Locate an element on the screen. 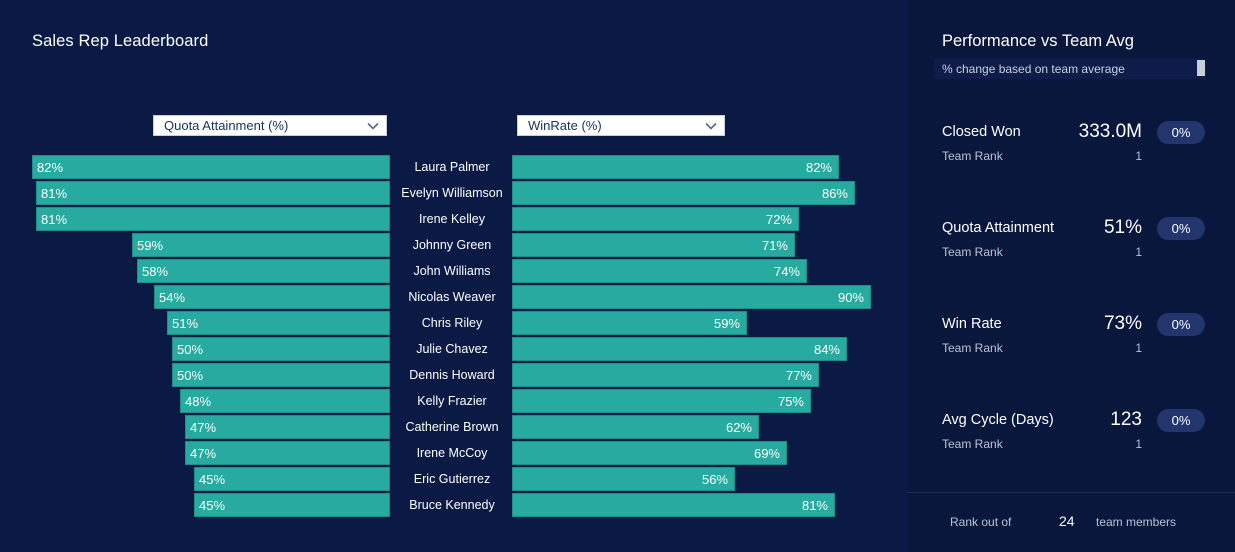 This screenshot has width=1235, height=552. winrate-bar: 56% is located at coordinates (623, 479).